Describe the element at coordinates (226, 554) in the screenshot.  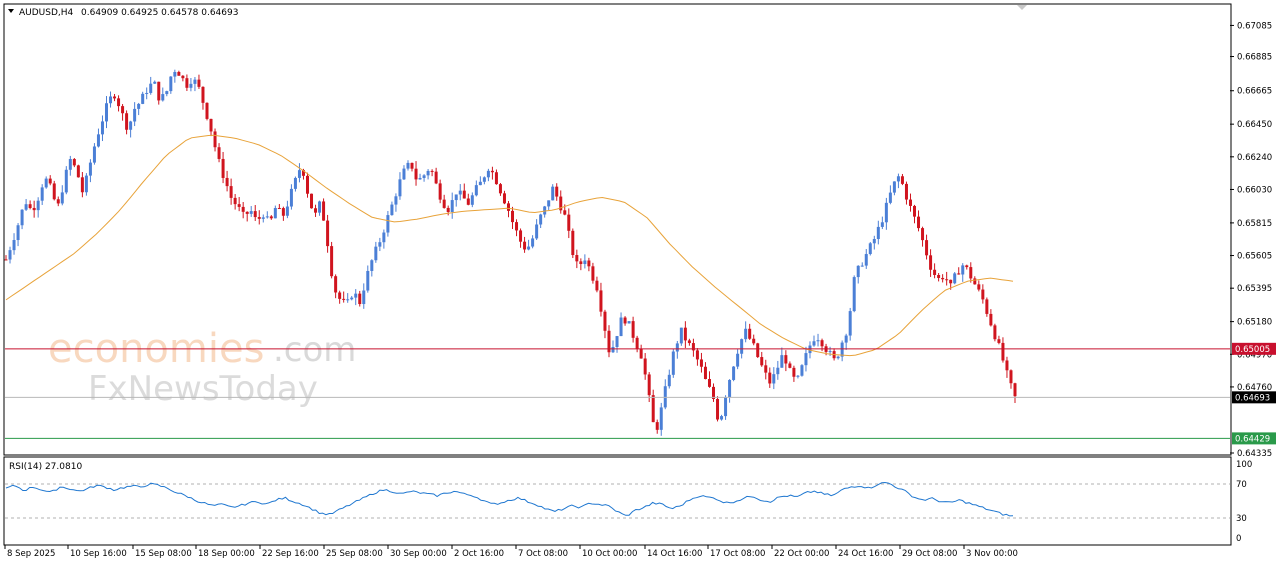
I see `time-tick-label: 18 Sep 00:00` at that location.